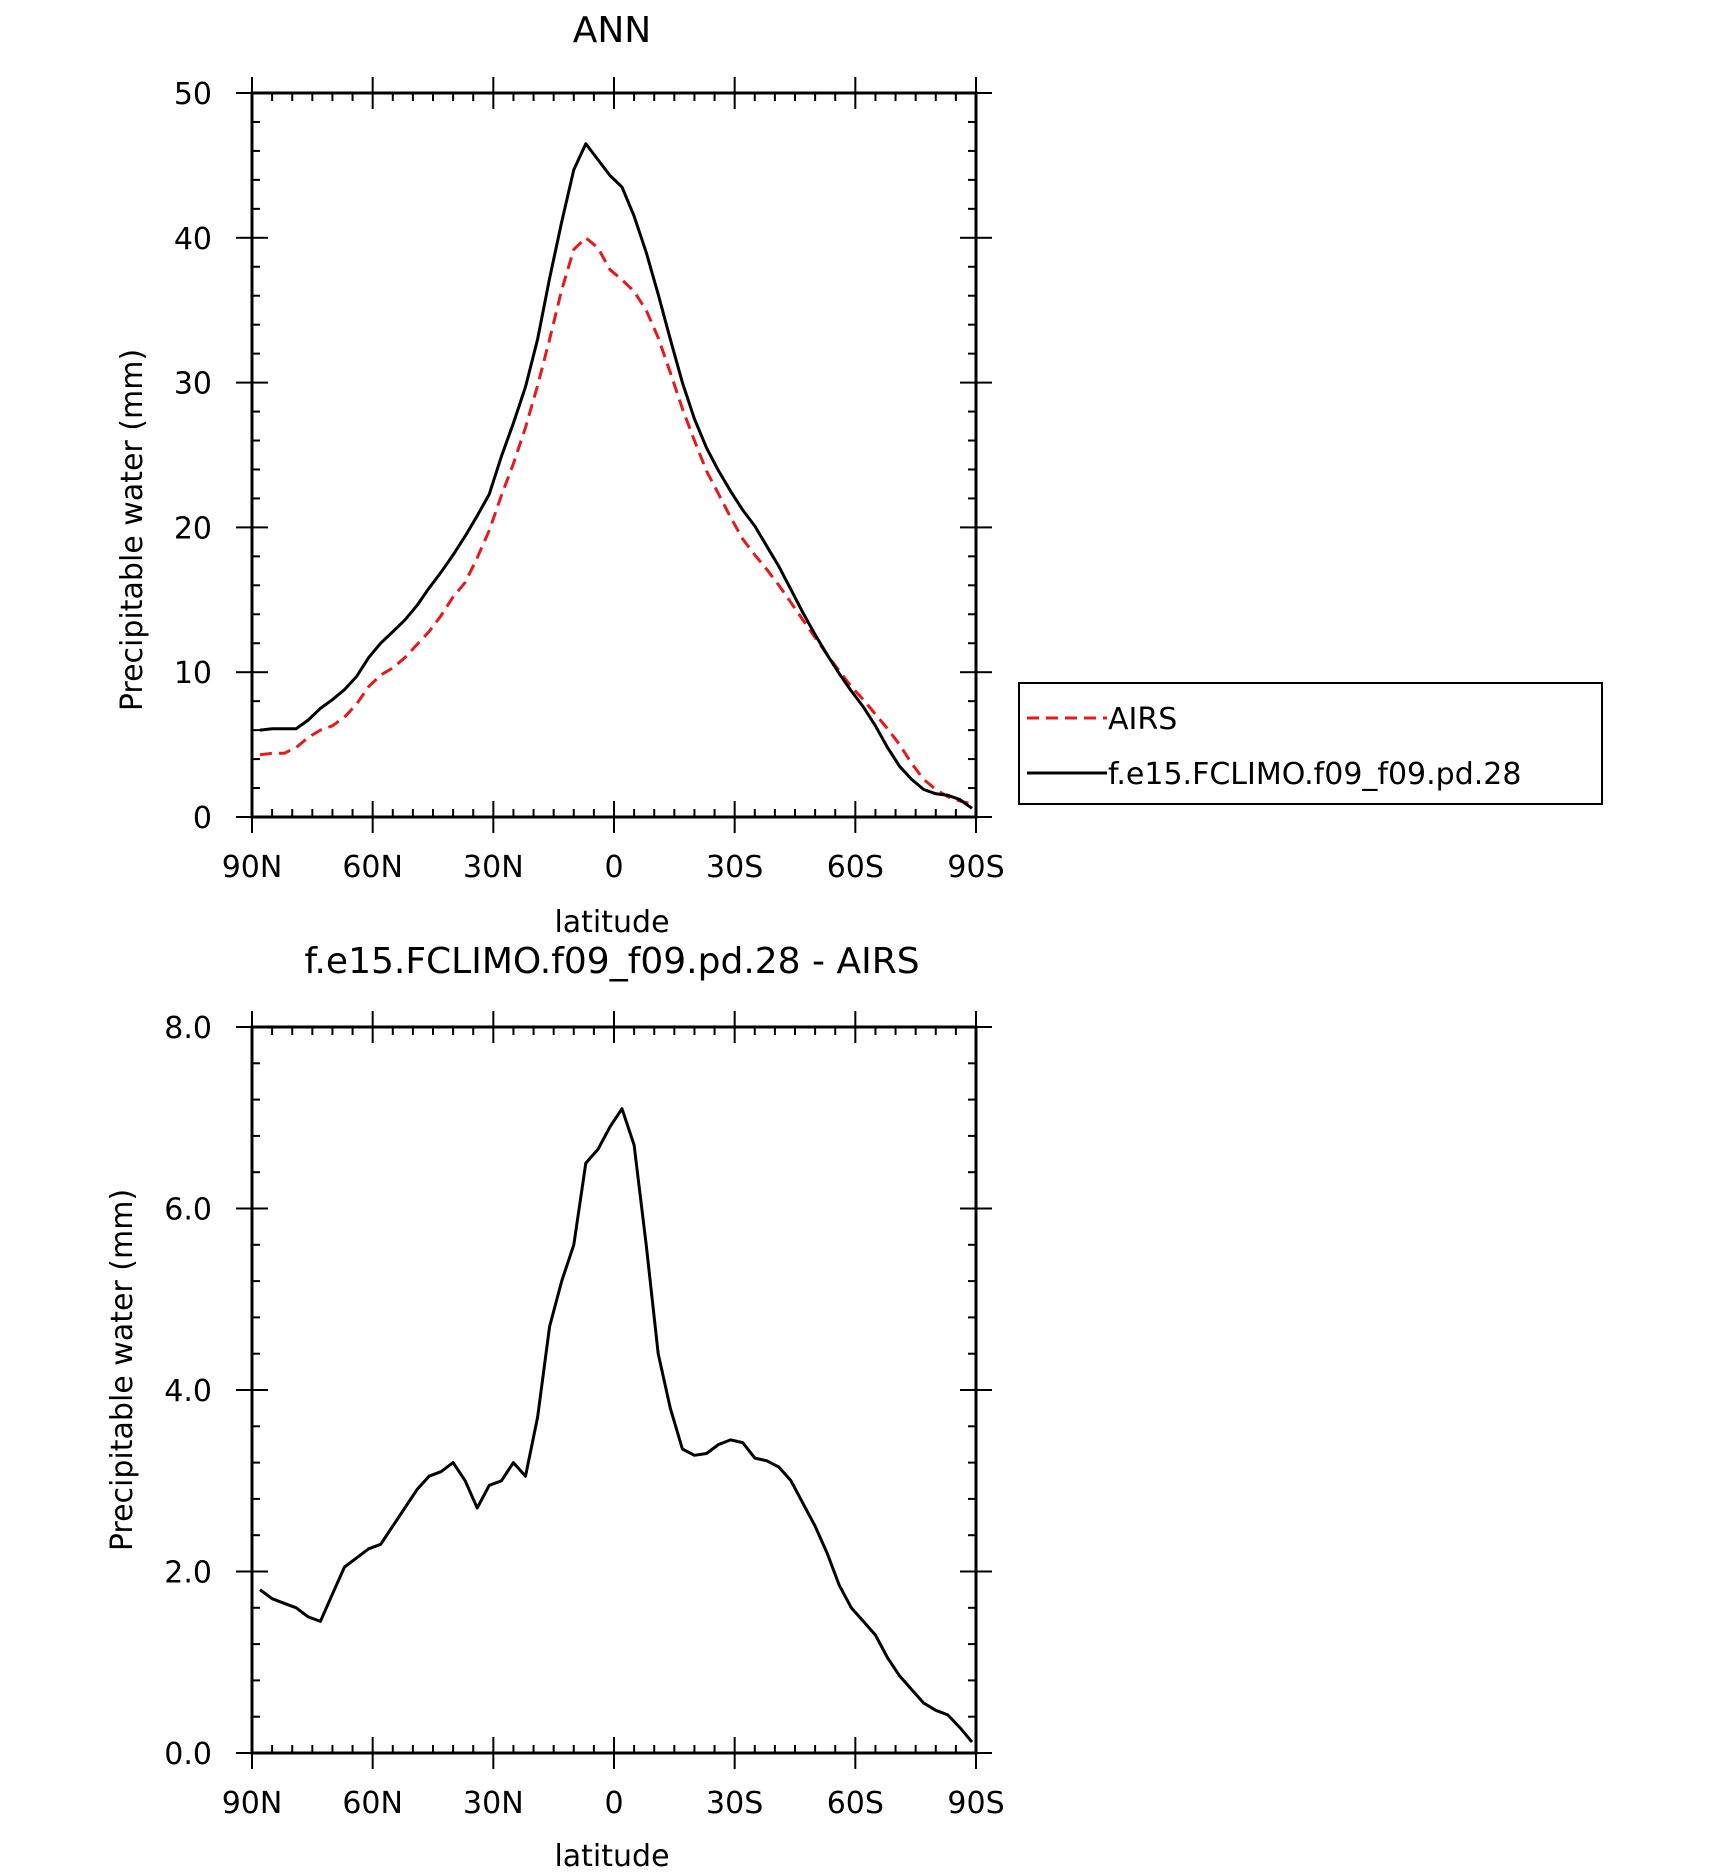  Describe the element at coordinates (188, 1391) in the screenshot. I see `y-tick-label: 4.0` at that location.